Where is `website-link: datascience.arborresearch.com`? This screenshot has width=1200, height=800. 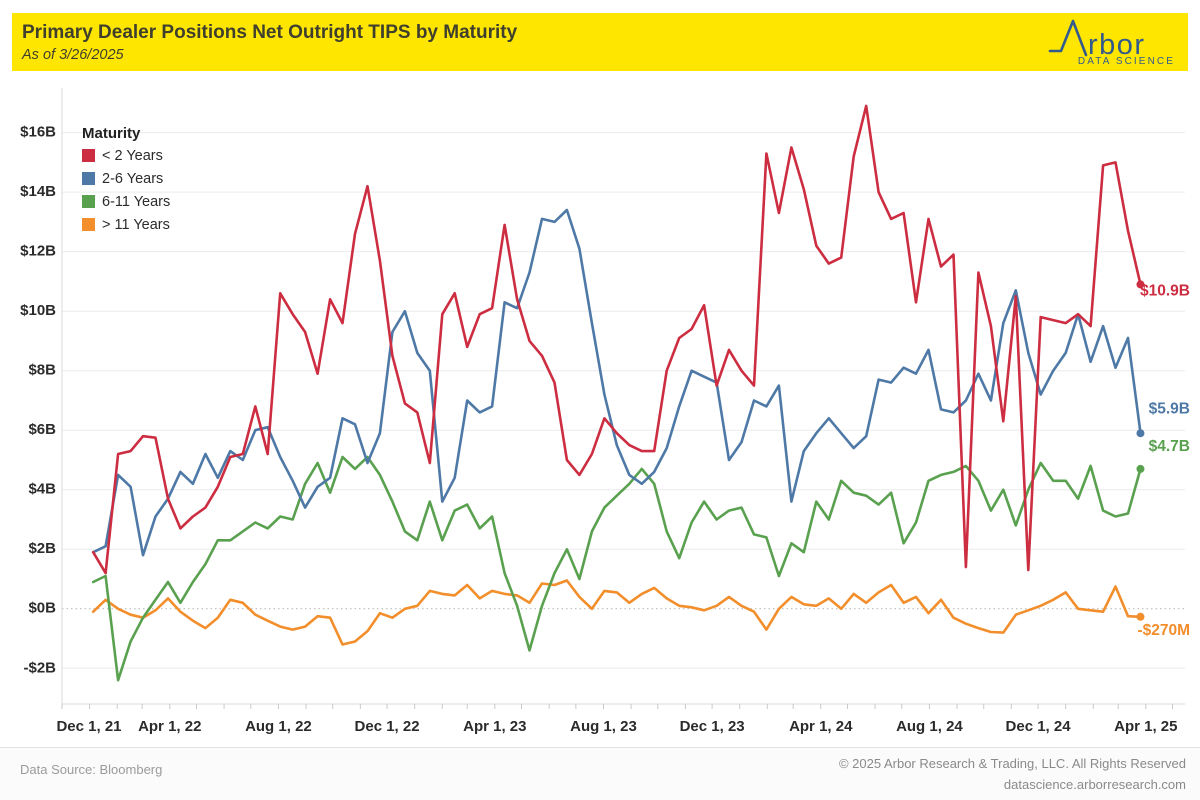 website-link: datascience.arborresearch.com is located at coordinates (1094, 785).